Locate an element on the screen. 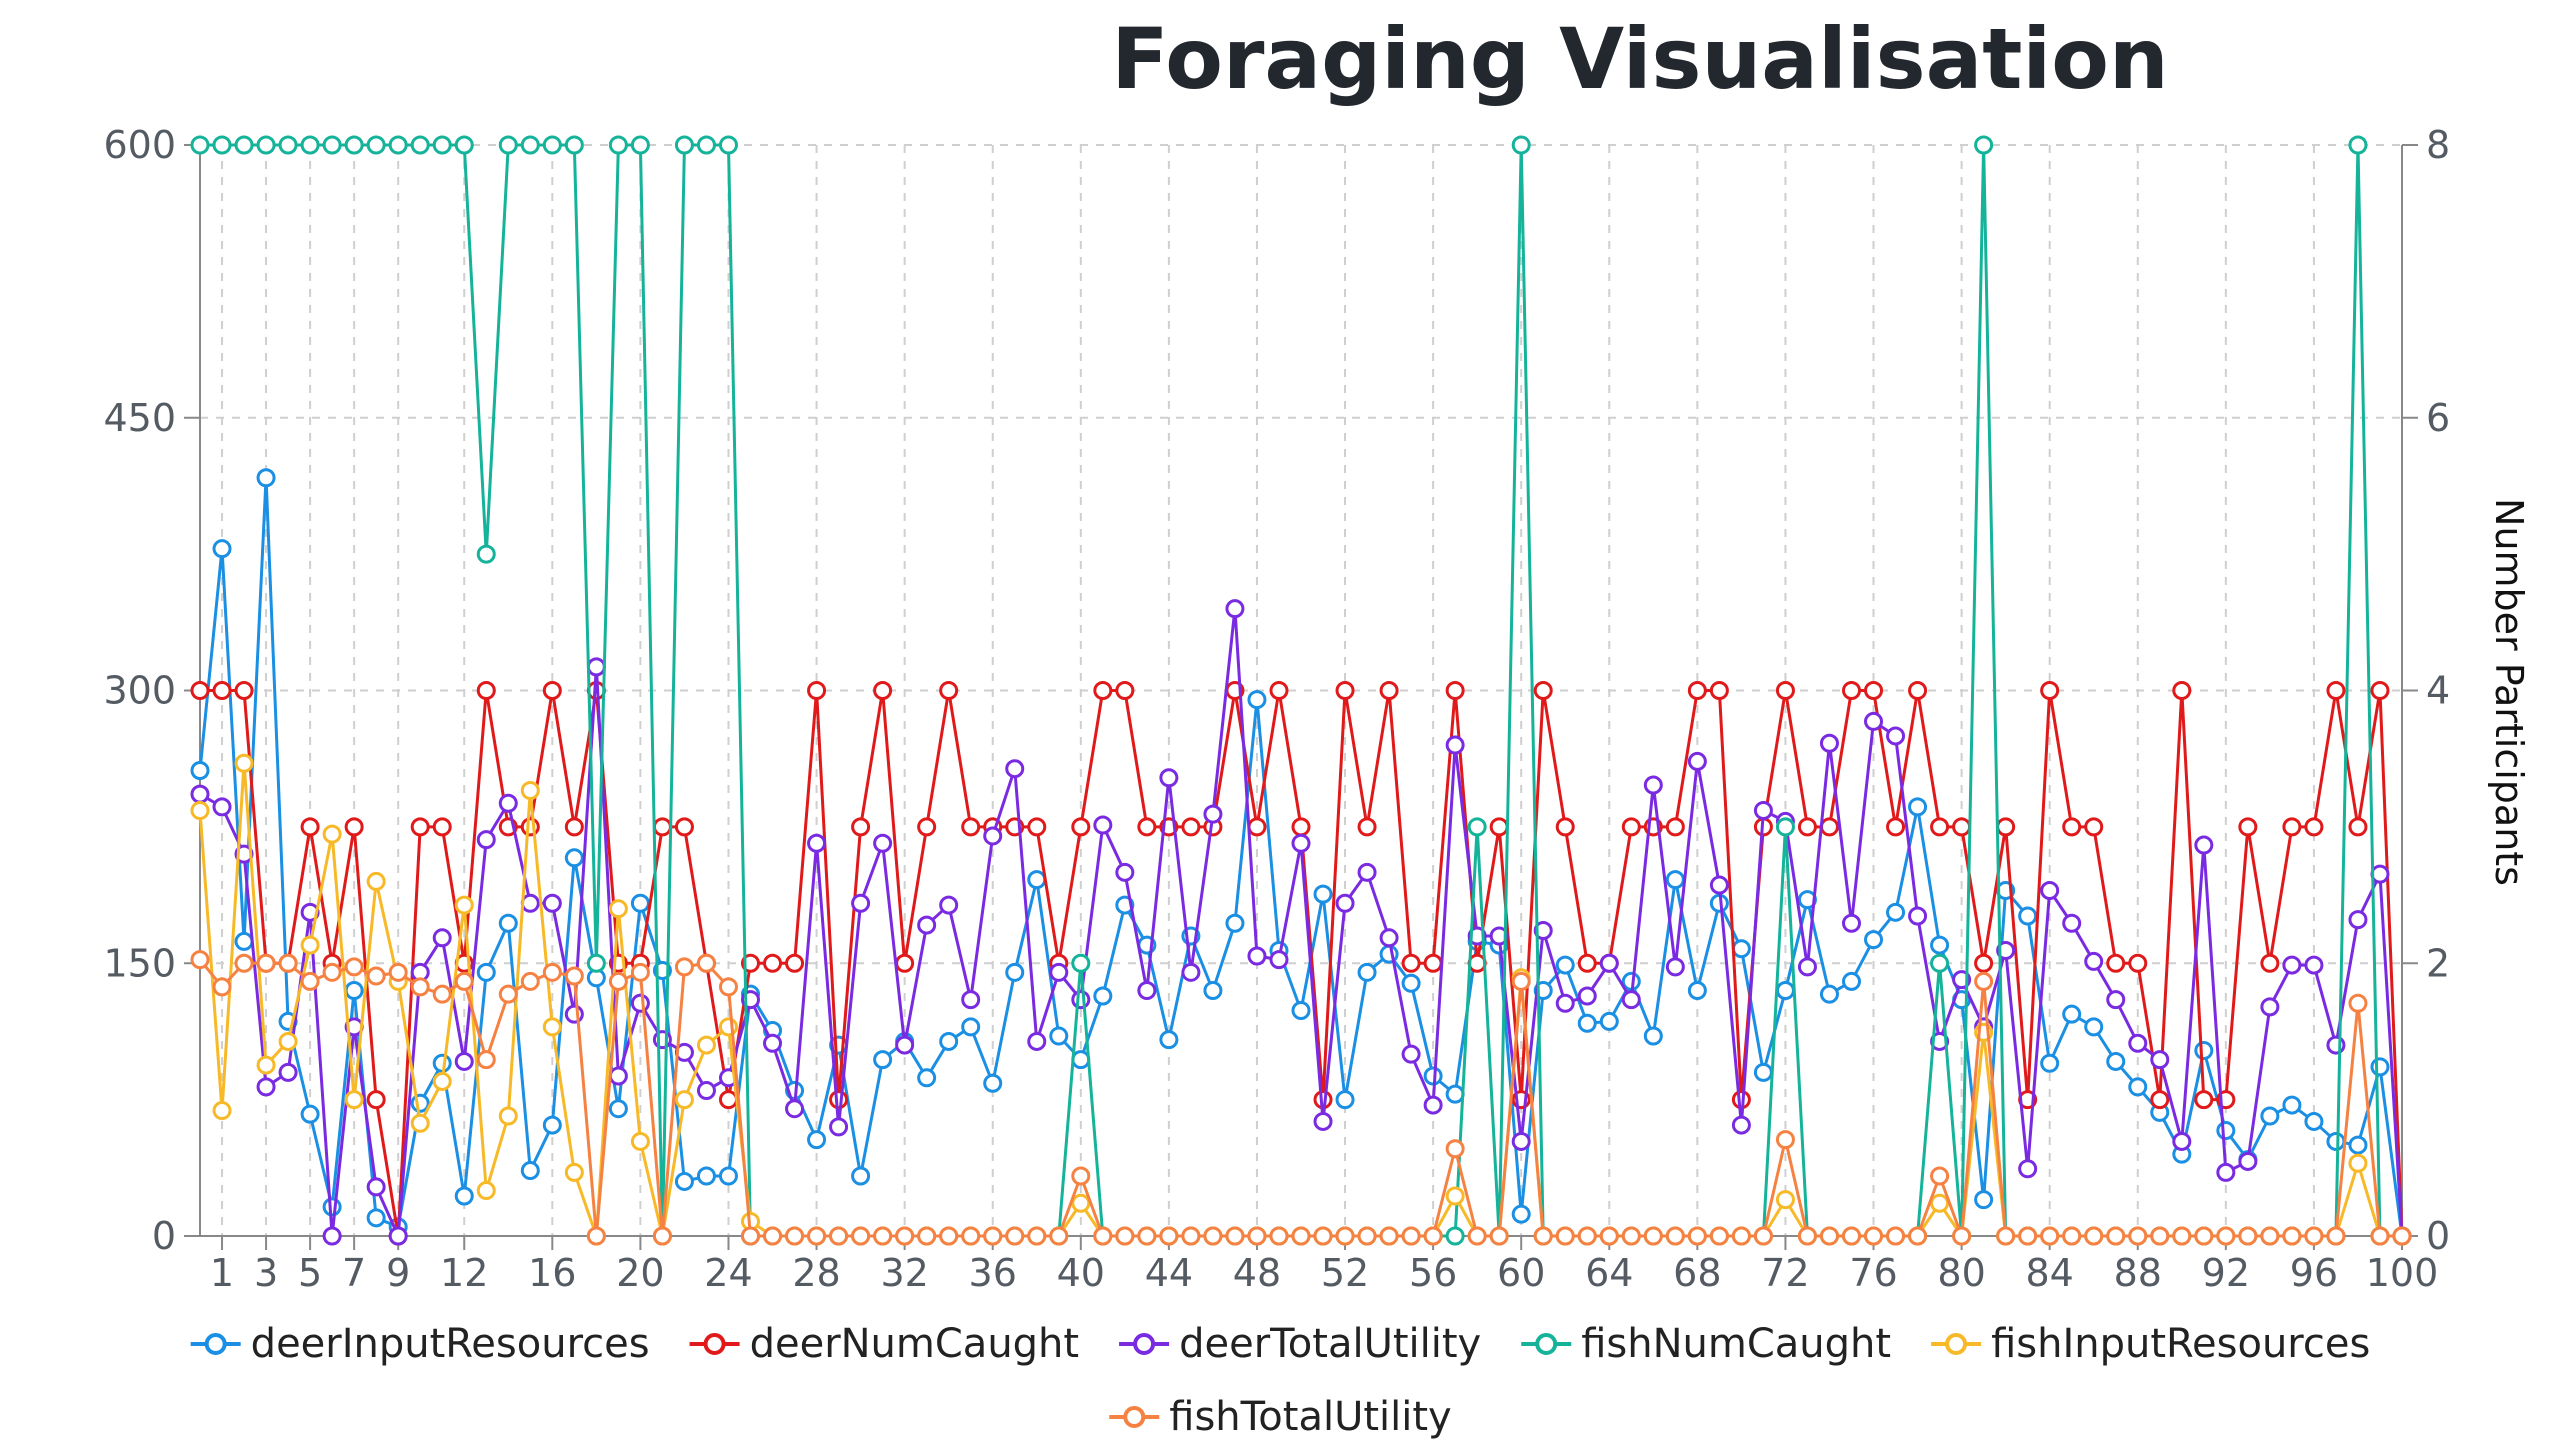 This screenshot has height=1455, width=2561. left-tick-label: 0 is located at coordinates (164, 1236).